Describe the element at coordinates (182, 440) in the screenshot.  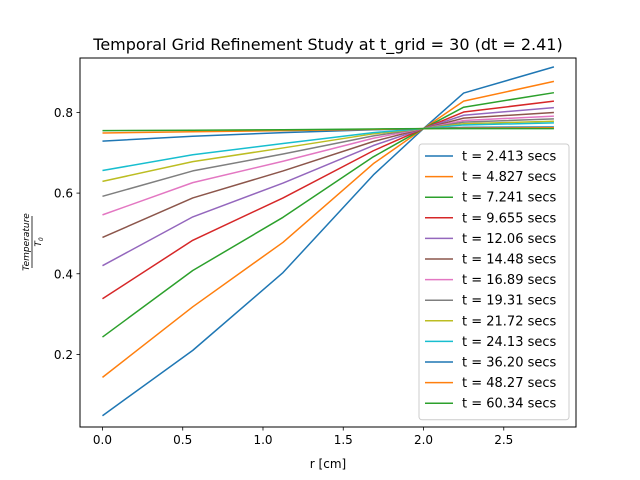
I see `x-tick-label: 0.5` at that location.